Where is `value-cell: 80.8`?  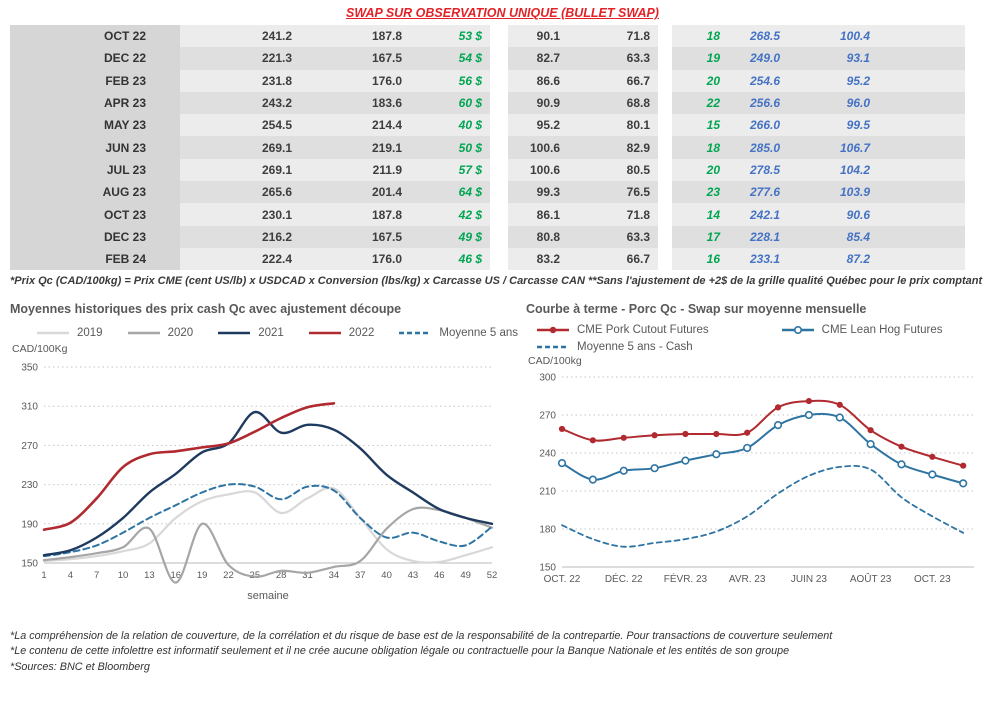
value-cell: 80.8 is located at coordinates (538, 236).